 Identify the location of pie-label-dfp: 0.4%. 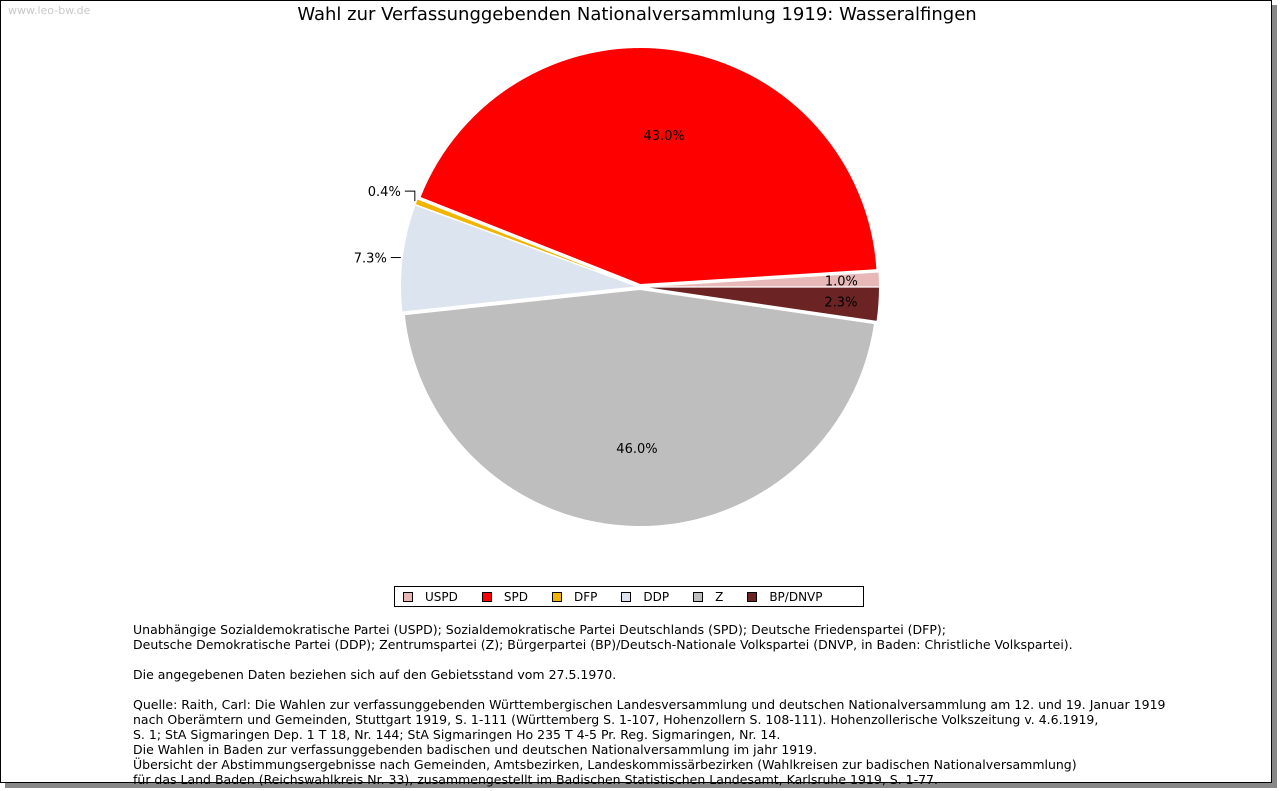
(384, 192).